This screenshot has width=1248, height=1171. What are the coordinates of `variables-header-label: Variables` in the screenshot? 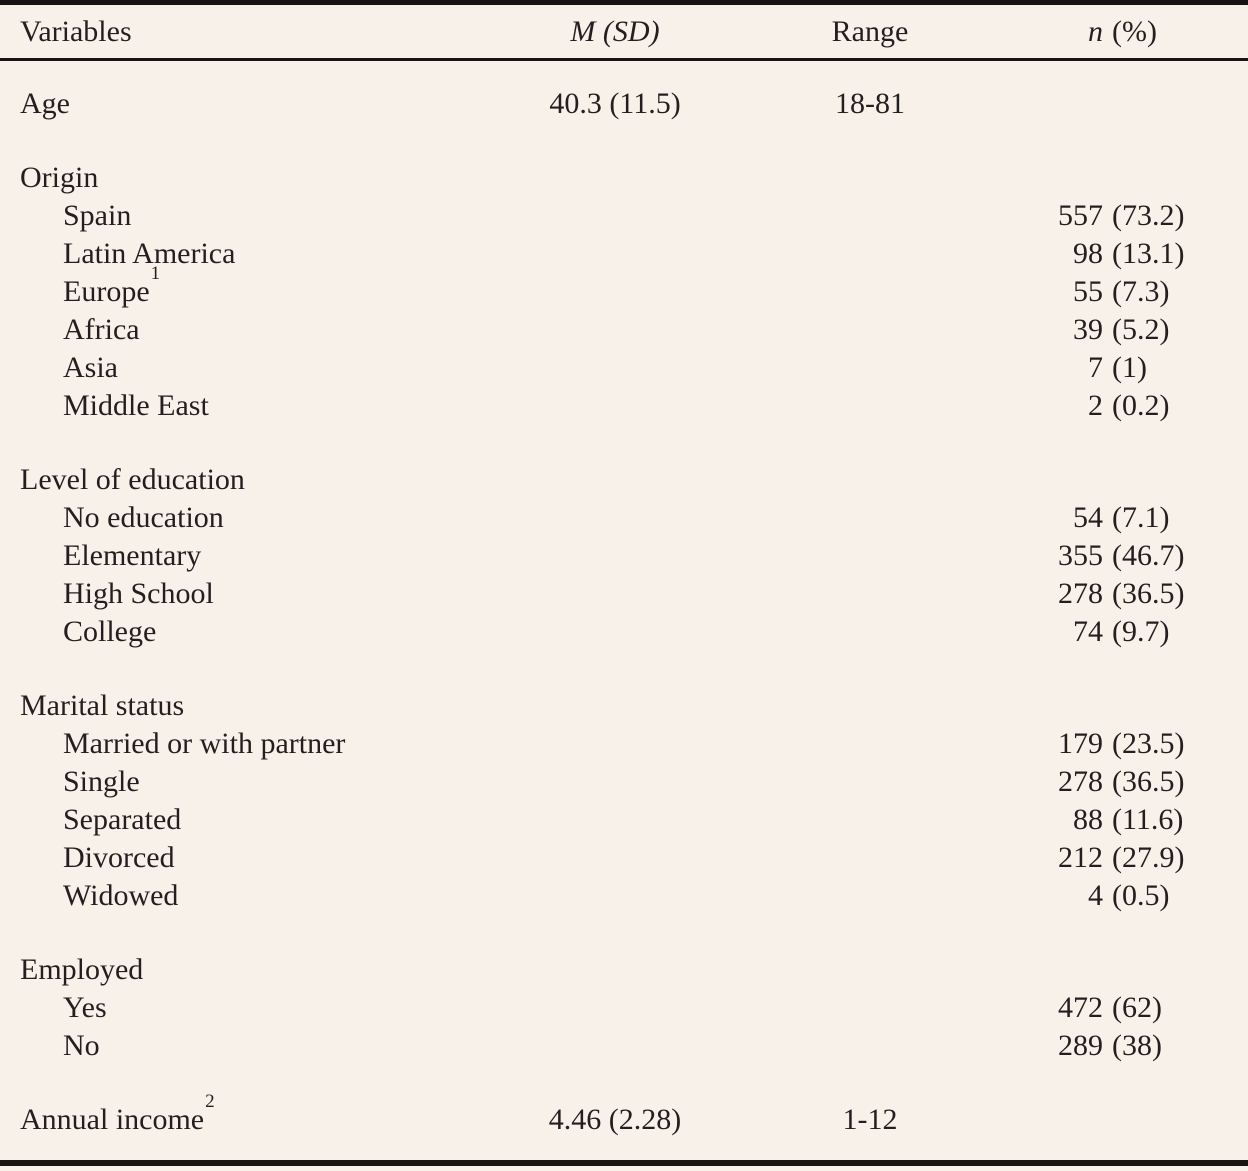 It's located at (76, 31).